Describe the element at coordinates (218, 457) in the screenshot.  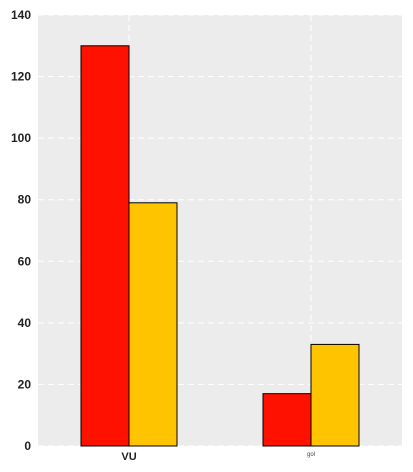
I see `x-axis-ticks: VU gol` at that location.